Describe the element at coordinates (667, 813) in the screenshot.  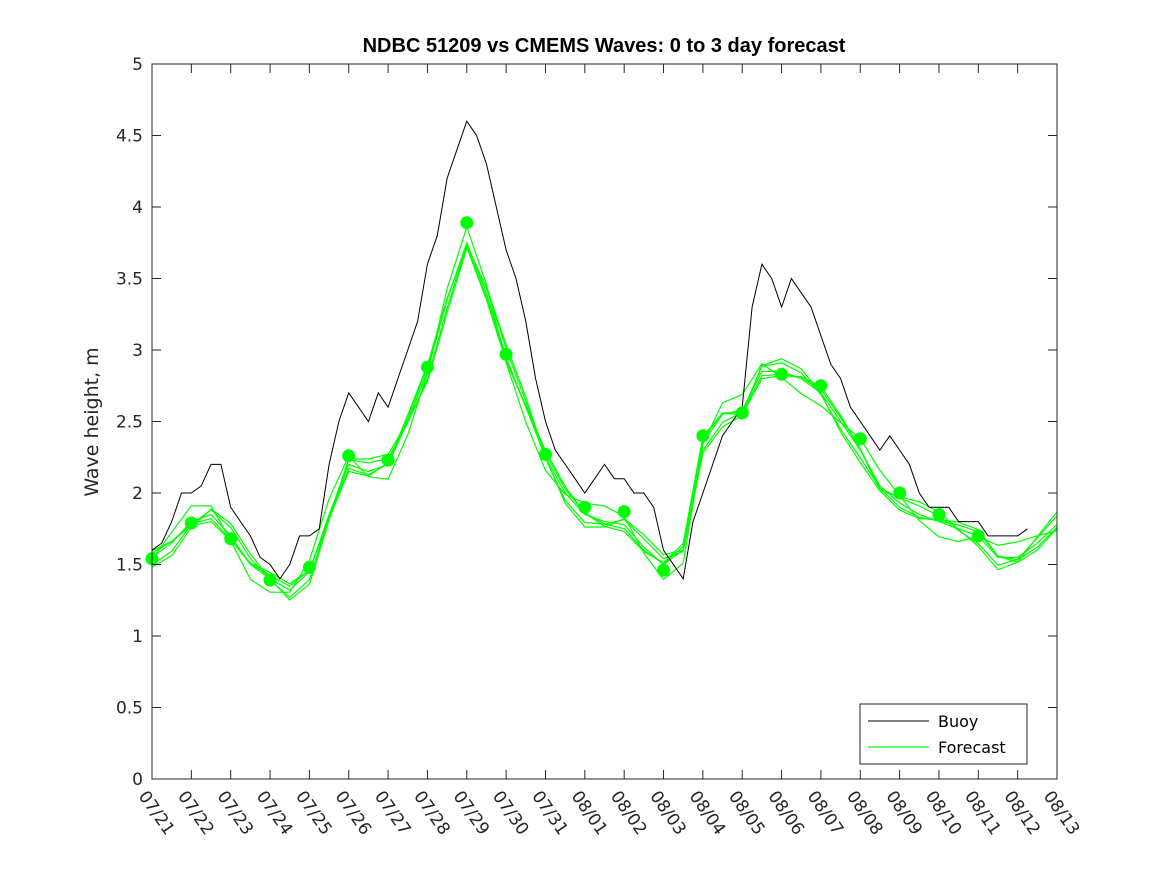
I see `x-tick-label: 08/03` at that location.